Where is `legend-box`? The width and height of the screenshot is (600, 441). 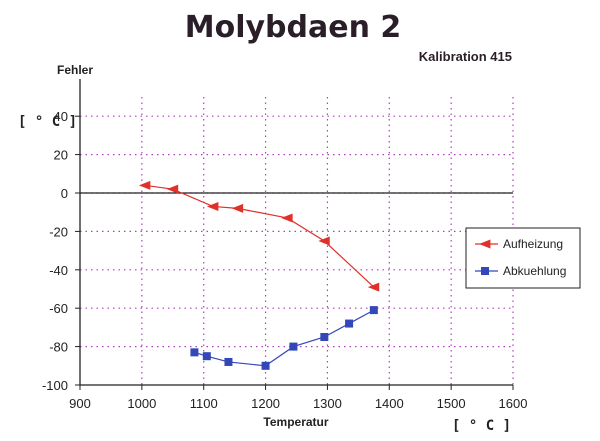
legend-box is located at coordinates (523, 258).